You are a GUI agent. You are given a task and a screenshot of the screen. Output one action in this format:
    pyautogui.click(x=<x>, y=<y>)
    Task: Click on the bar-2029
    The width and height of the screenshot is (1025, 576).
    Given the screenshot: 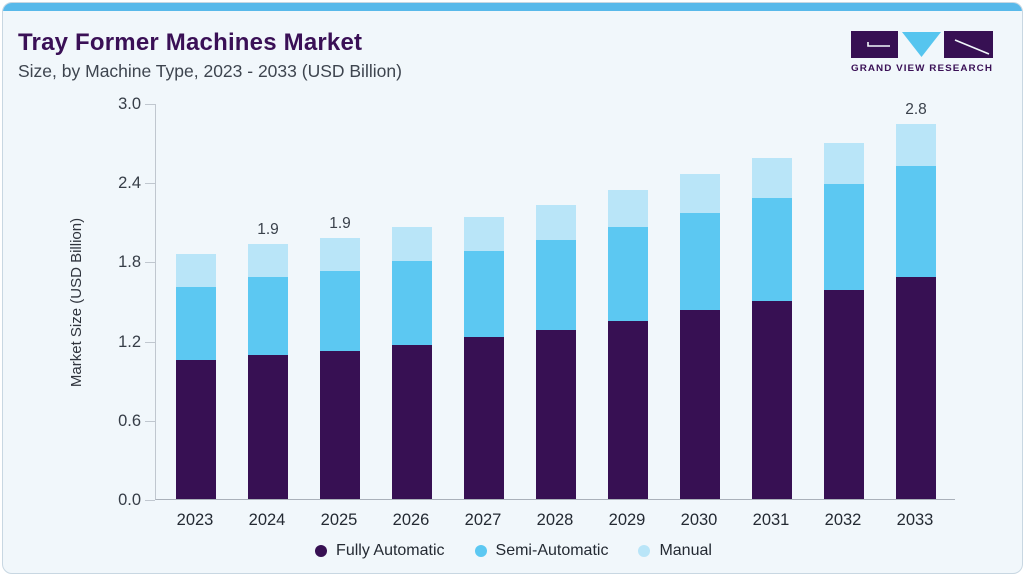 What is the action you would take?
    pyautogui.click(x=628, y=344)
    